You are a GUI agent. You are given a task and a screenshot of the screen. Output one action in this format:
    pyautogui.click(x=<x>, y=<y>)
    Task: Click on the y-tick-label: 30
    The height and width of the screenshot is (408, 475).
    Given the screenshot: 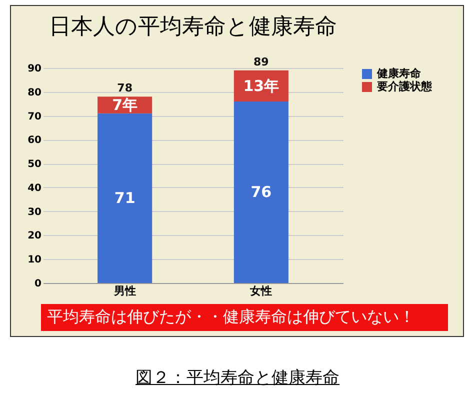 What is the action you would take?
    pyautogui.click(x=35, y=212)
    